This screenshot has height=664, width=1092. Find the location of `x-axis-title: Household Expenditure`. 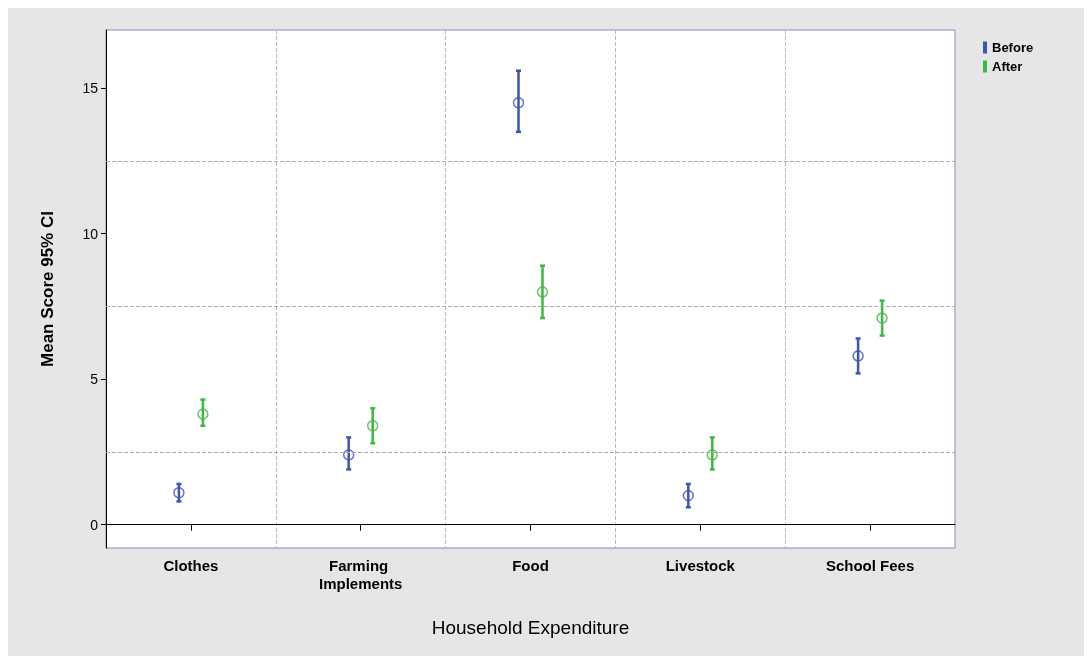

x-axis-title: Household Expenditure is located at coordinates (530, 627).